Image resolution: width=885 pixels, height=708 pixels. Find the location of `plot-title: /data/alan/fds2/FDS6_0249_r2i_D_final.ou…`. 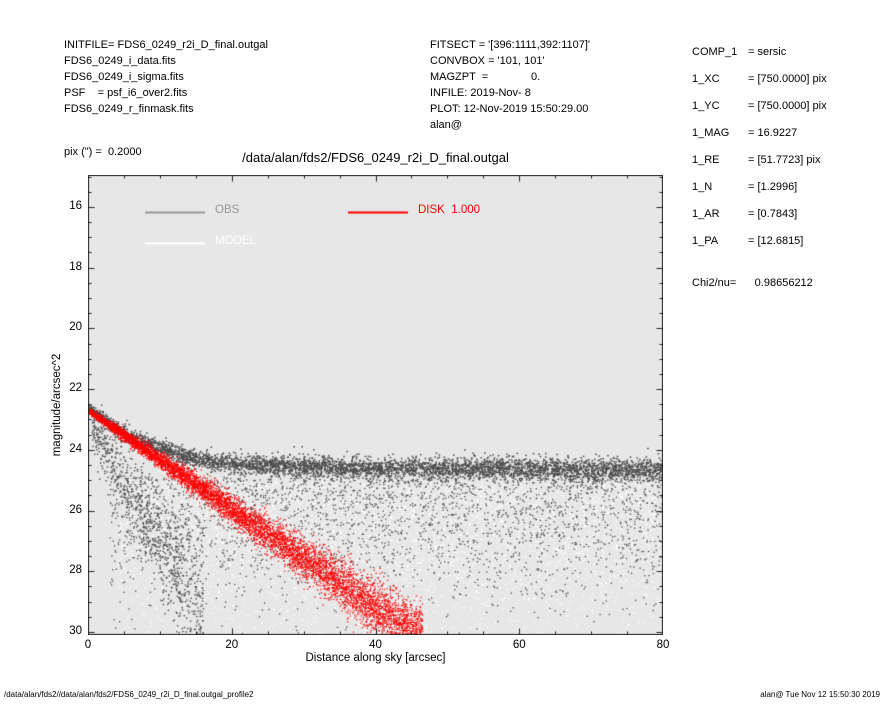

plot-title: /data/alan/fds2/FDS6_0249_r2i_D_final.ou… is located at coordinates (375, 157).